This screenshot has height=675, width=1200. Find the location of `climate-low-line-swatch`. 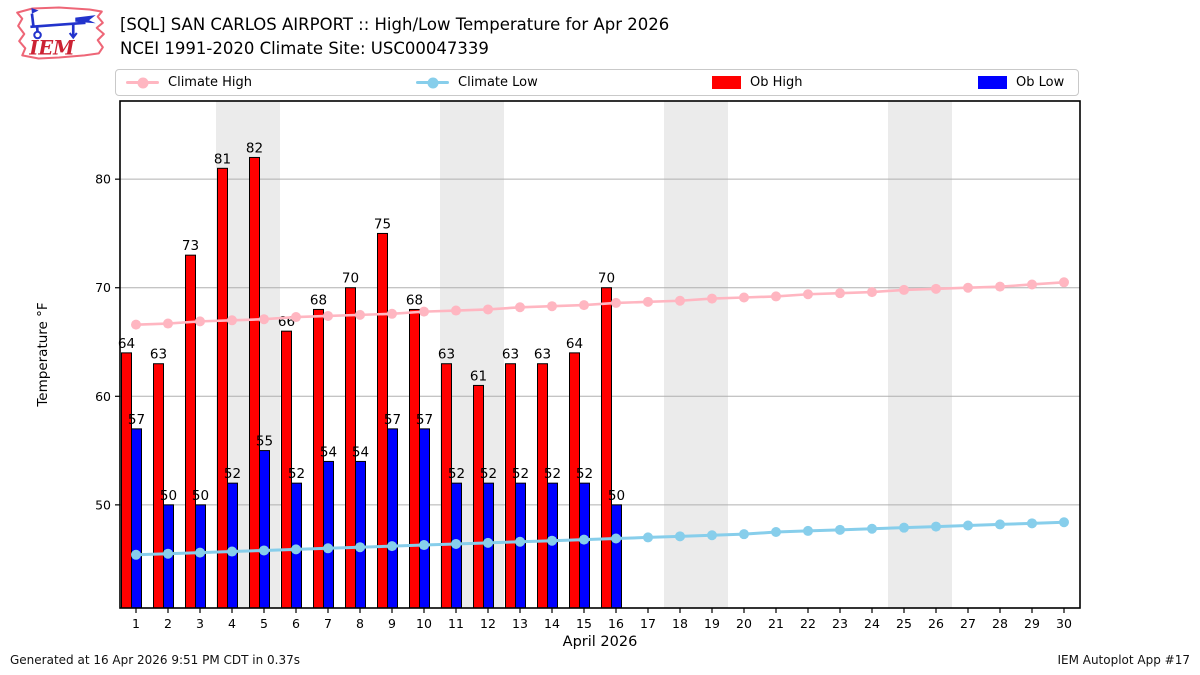

climate-low-line-swatch is located at coordinates (432, 82).